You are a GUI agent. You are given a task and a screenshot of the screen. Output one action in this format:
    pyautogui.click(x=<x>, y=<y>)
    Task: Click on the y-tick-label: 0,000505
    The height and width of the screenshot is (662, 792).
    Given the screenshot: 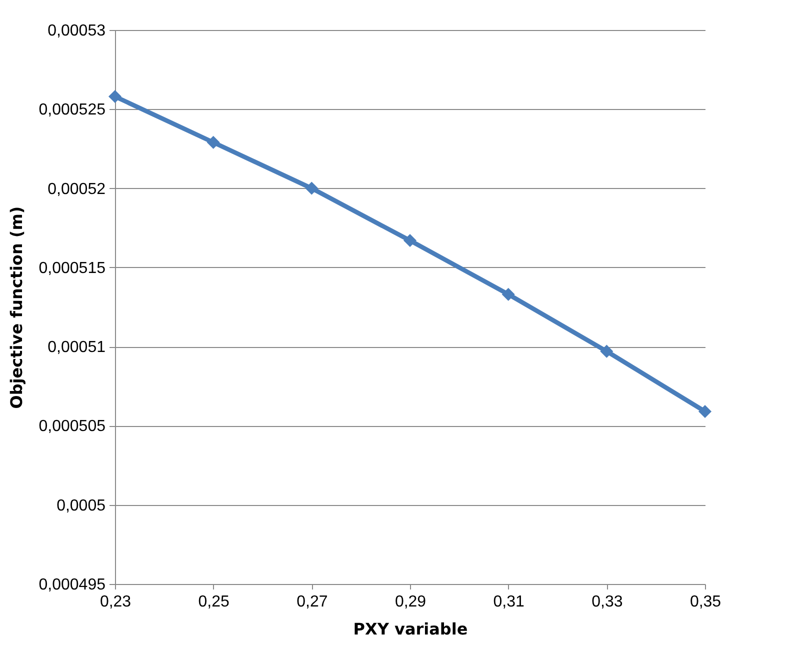 What is the action you would take?
    pyautogui.click(x=72, y=427)
    